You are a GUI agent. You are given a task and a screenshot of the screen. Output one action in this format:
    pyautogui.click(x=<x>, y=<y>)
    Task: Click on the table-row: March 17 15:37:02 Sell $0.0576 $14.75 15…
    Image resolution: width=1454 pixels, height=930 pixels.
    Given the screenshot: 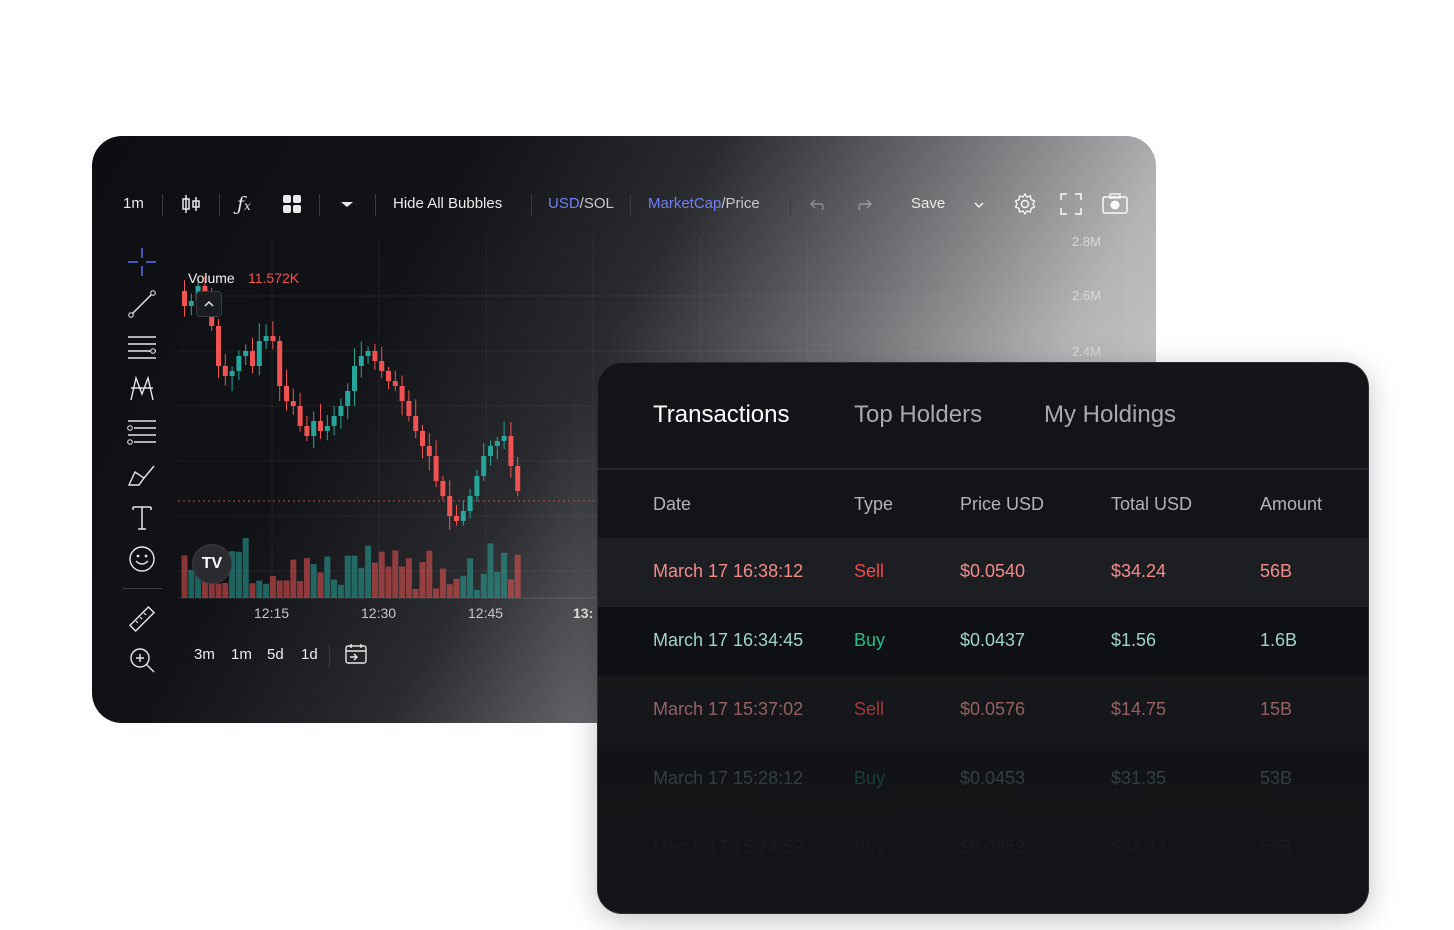 What is the action you would take?
    pyautogui.click(x=983, y=710)
    